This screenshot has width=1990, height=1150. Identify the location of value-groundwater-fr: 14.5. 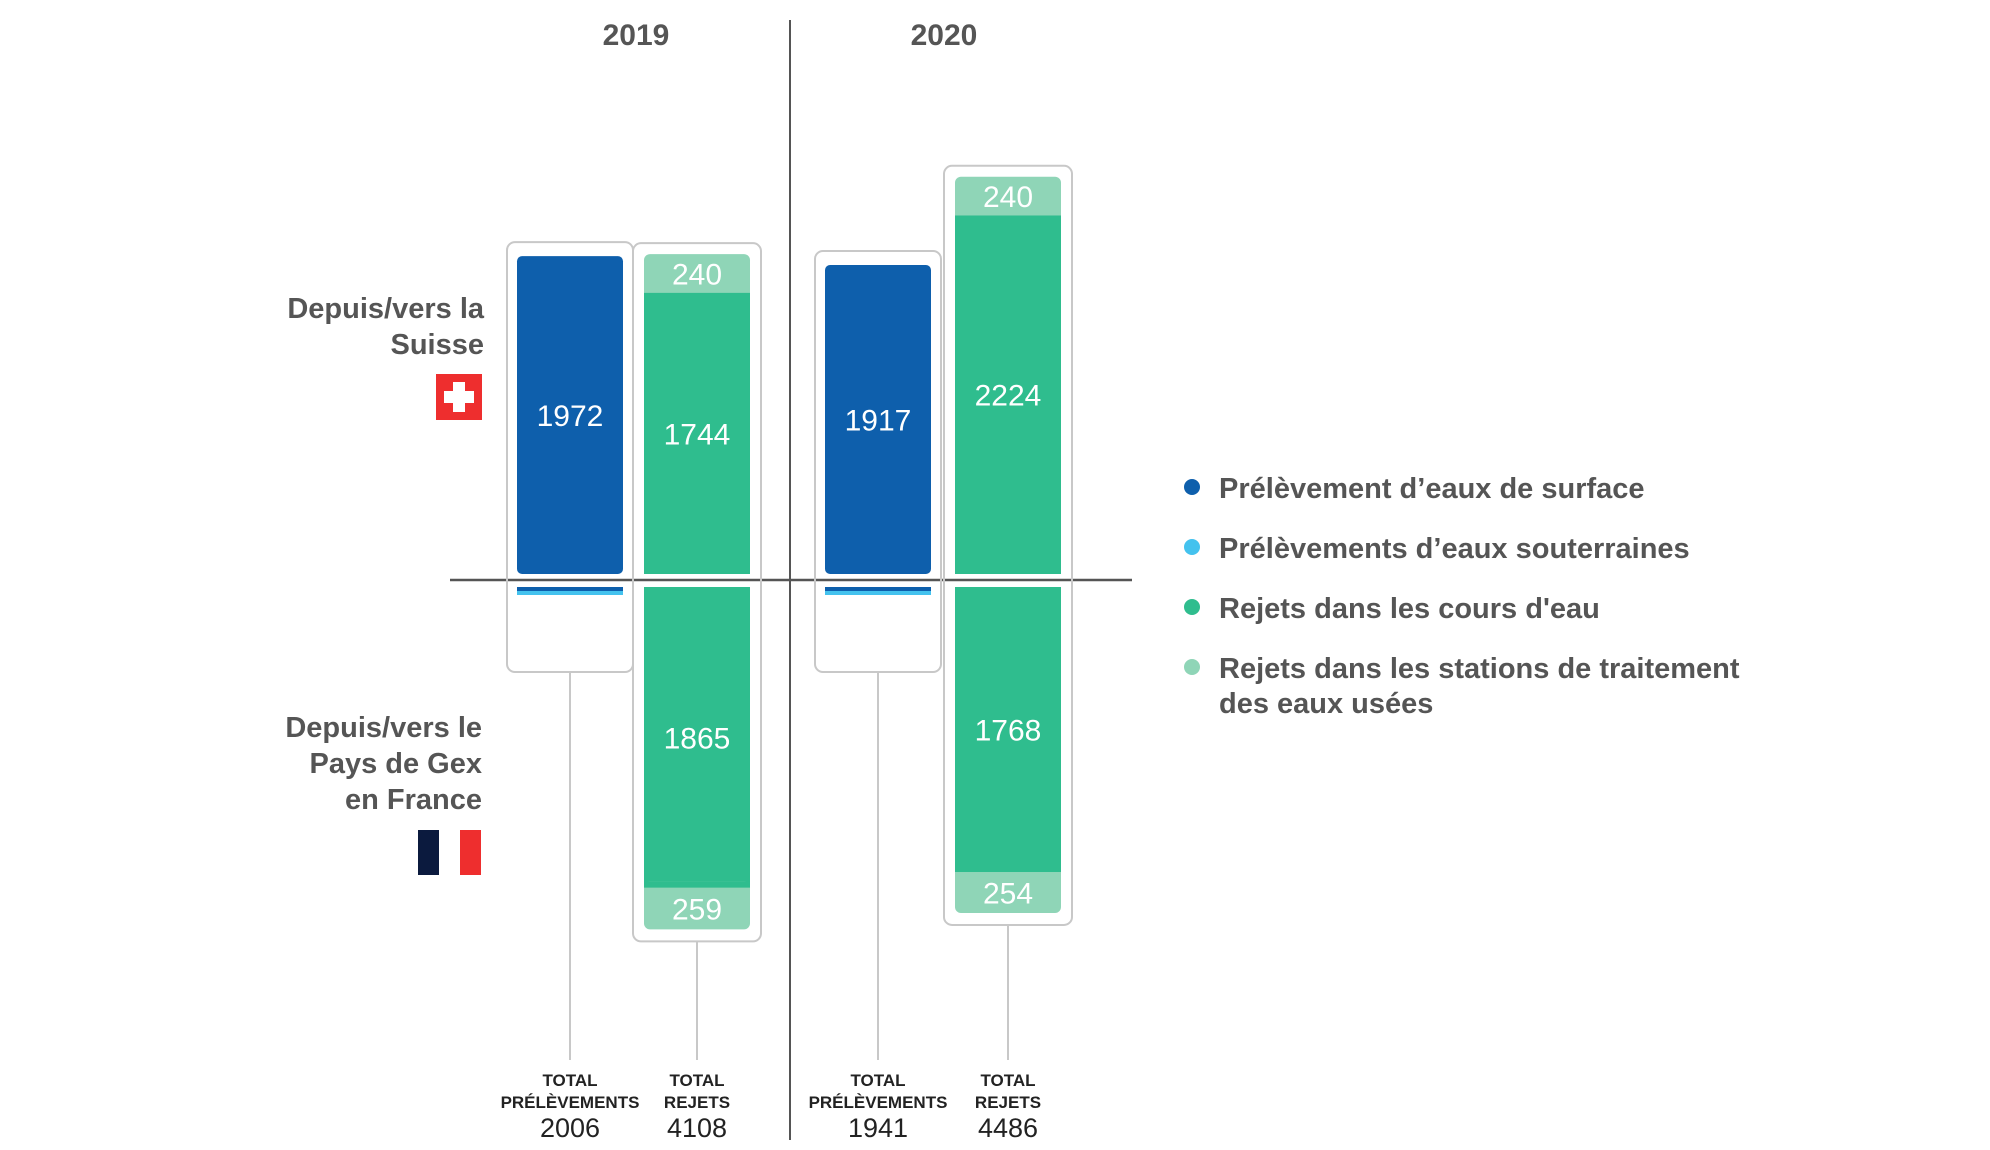
(878, 650).